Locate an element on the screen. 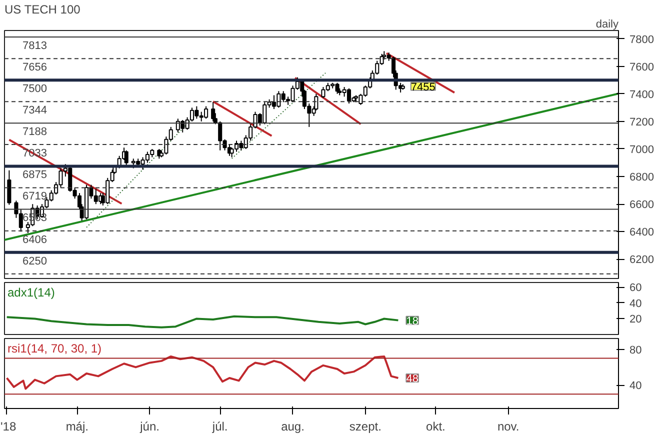 This screenshot has height=442, width=662. ref-line-label: 6250 is located at coordinates (34, 261).